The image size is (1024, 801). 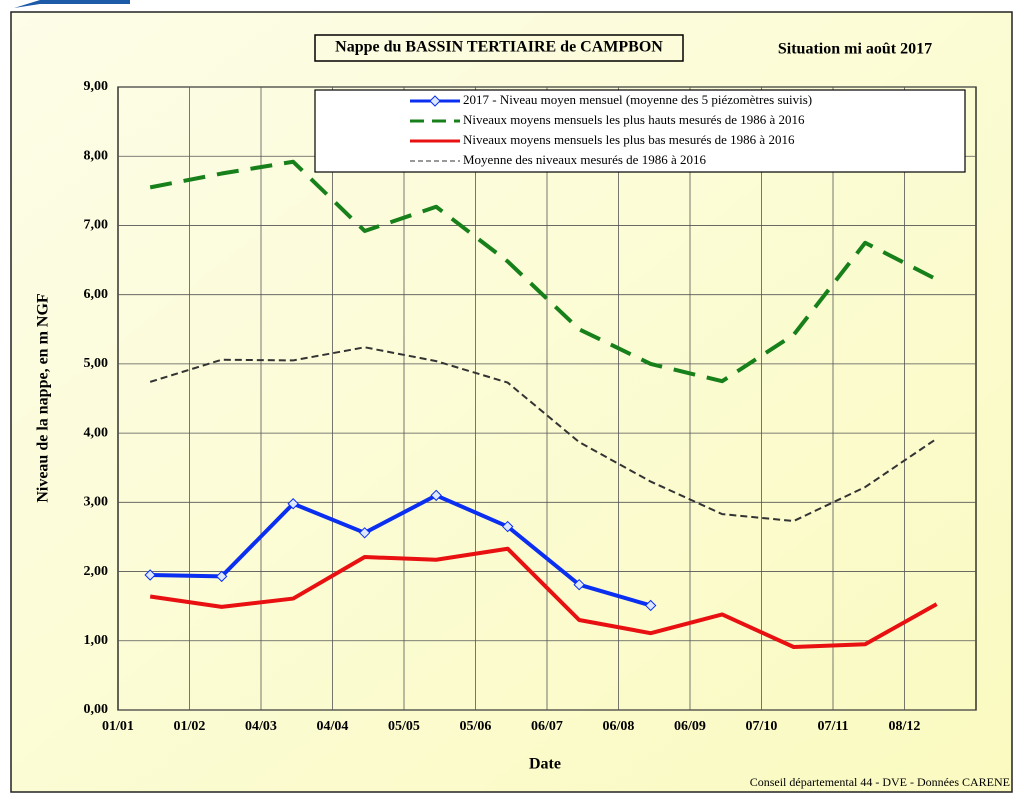 I want to click on x-tick-label: 05/06, so click(x=476, y=726).